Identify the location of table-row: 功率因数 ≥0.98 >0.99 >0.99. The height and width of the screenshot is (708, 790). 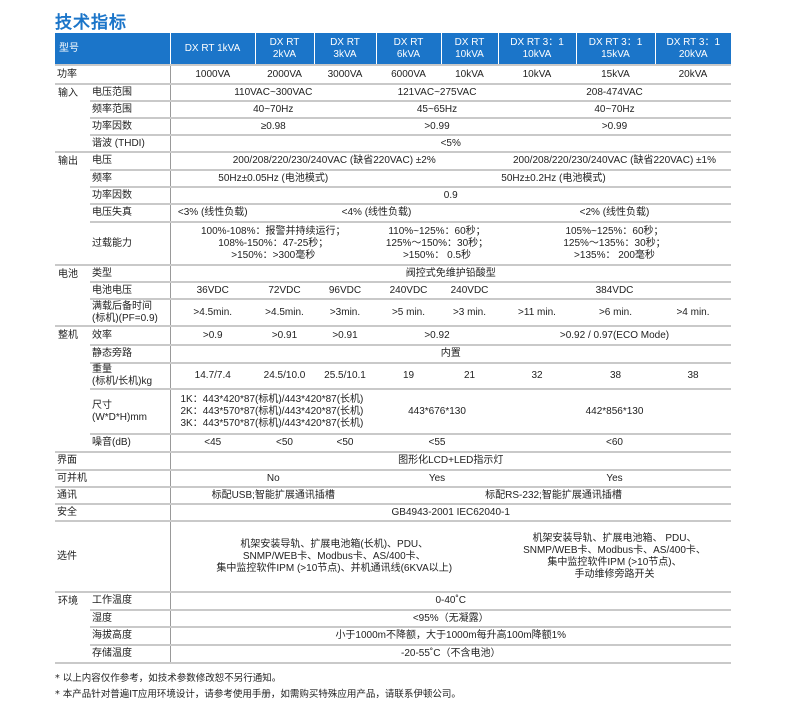
(393, 127).